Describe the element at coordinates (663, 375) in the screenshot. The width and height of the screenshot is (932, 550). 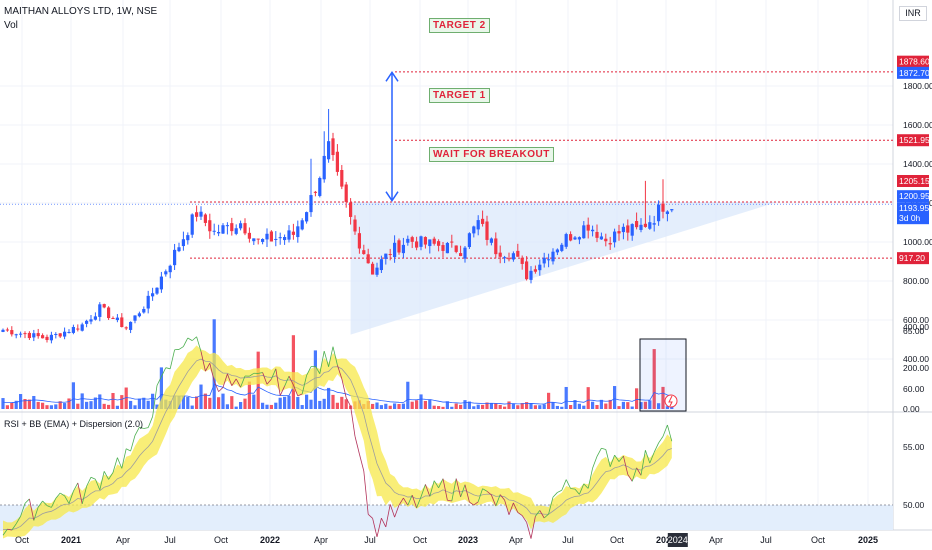
I see `volume-highlight-box` at that location.